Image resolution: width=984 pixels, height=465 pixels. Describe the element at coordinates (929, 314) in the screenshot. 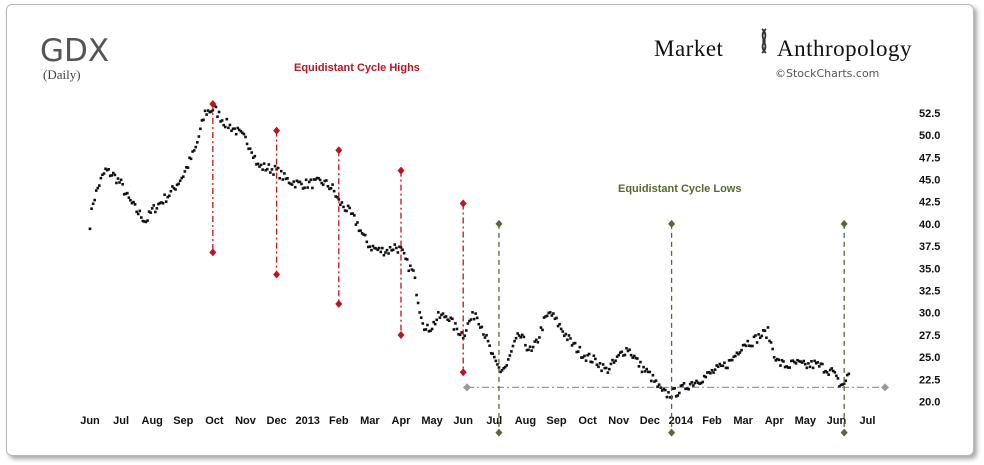

I see `y-tick-label: 30.0` at that location.